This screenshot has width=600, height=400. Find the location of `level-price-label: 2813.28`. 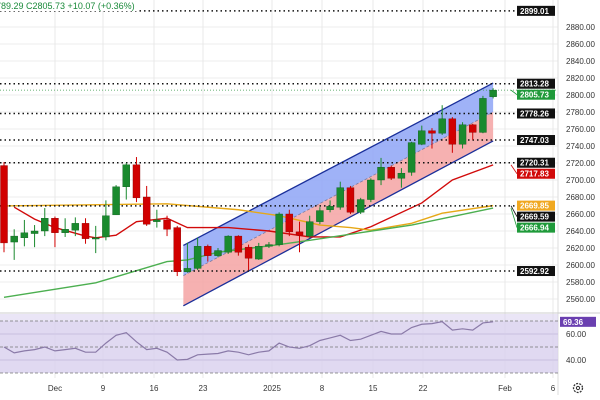

level-price-label: 2813.28 is located at coordinates (534, 84).